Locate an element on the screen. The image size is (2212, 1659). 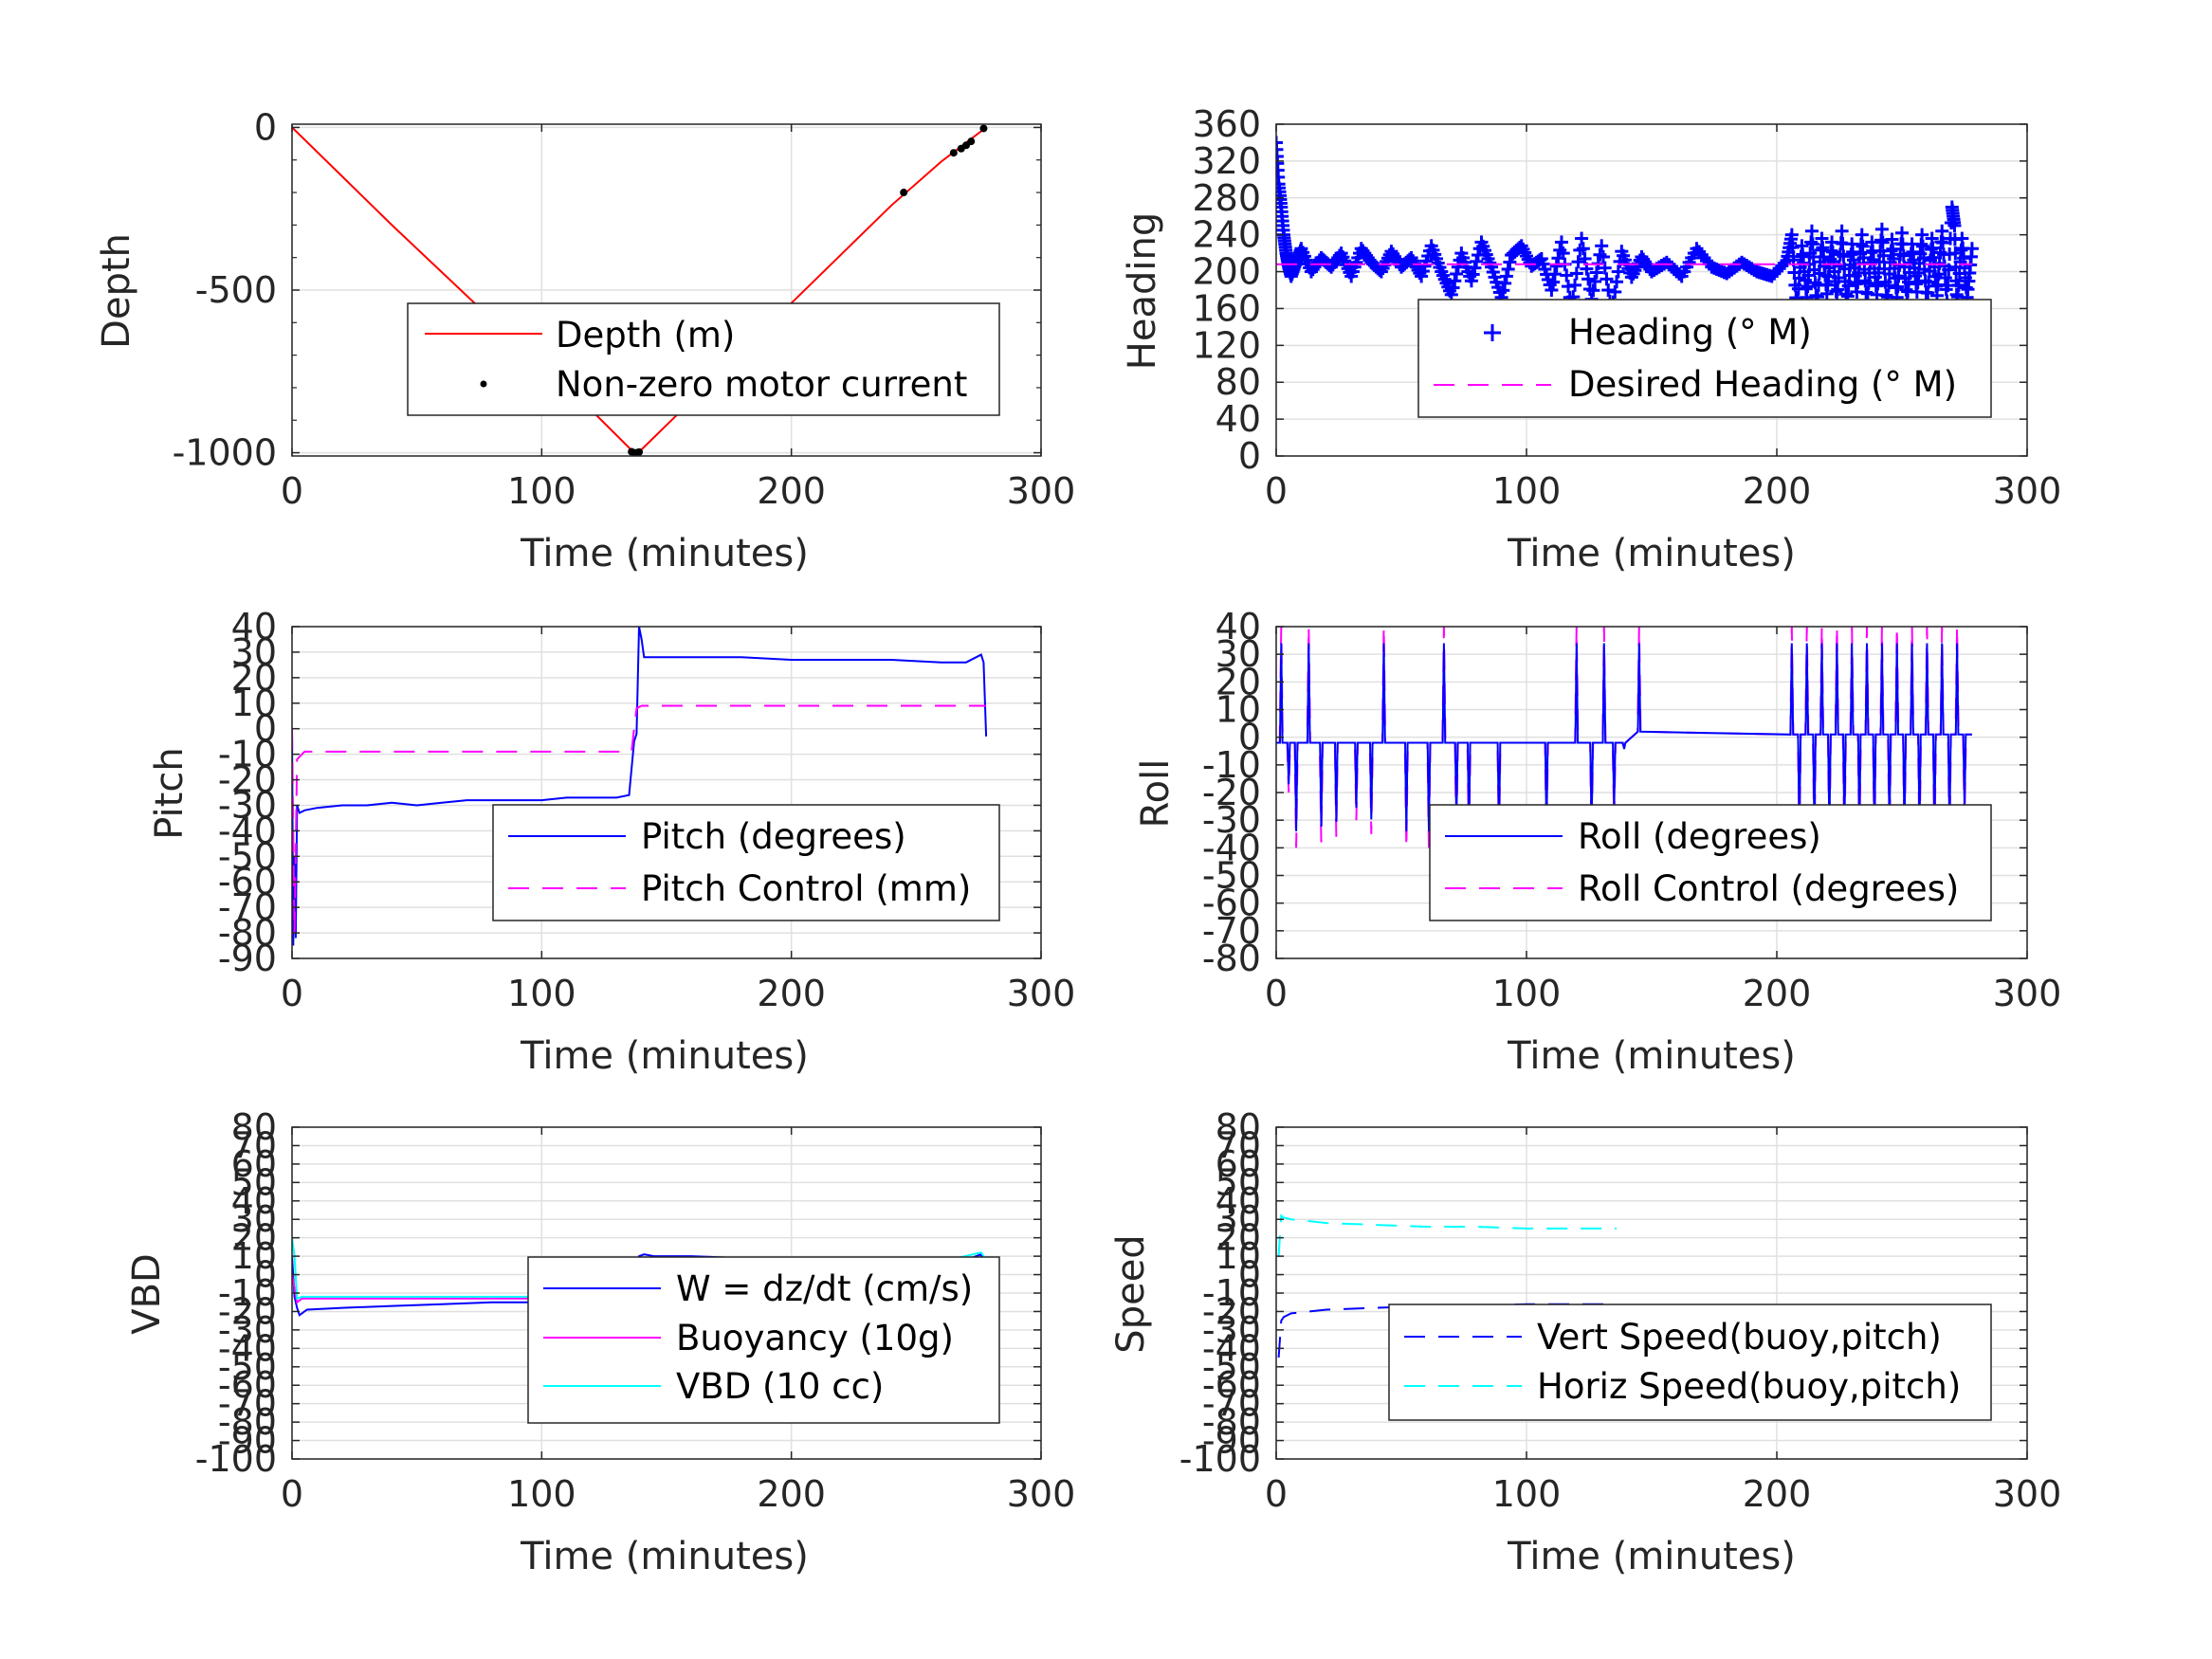
heading-ytick-label: 240 is located at coordinates (1226, 235).